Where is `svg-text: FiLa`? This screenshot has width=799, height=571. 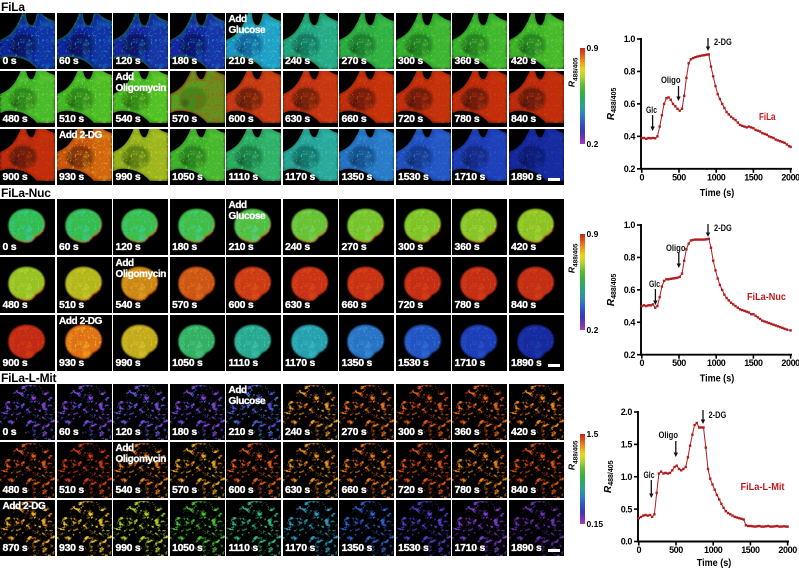
svg-text: FiLa is located at coordinates (767, 117).